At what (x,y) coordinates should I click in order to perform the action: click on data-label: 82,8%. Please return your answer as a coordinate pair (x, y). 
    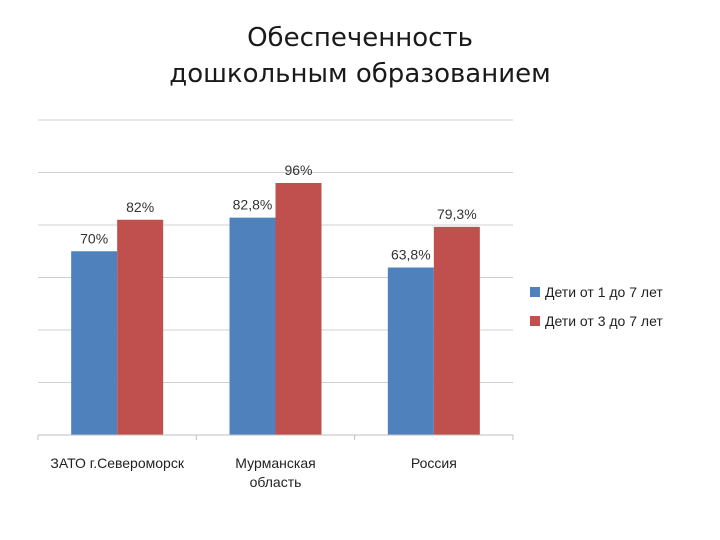
    Looking at the image, I should click on (253, 205).